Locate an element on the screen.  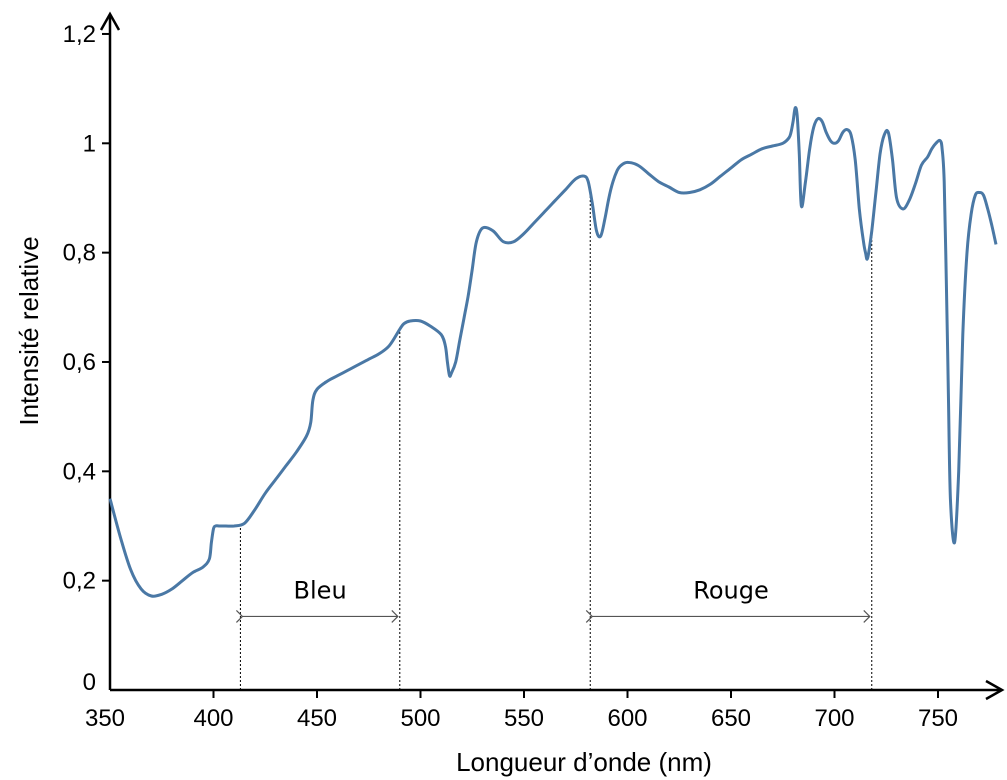
x-tick-label: 650 is located at coordinates (731, 718).